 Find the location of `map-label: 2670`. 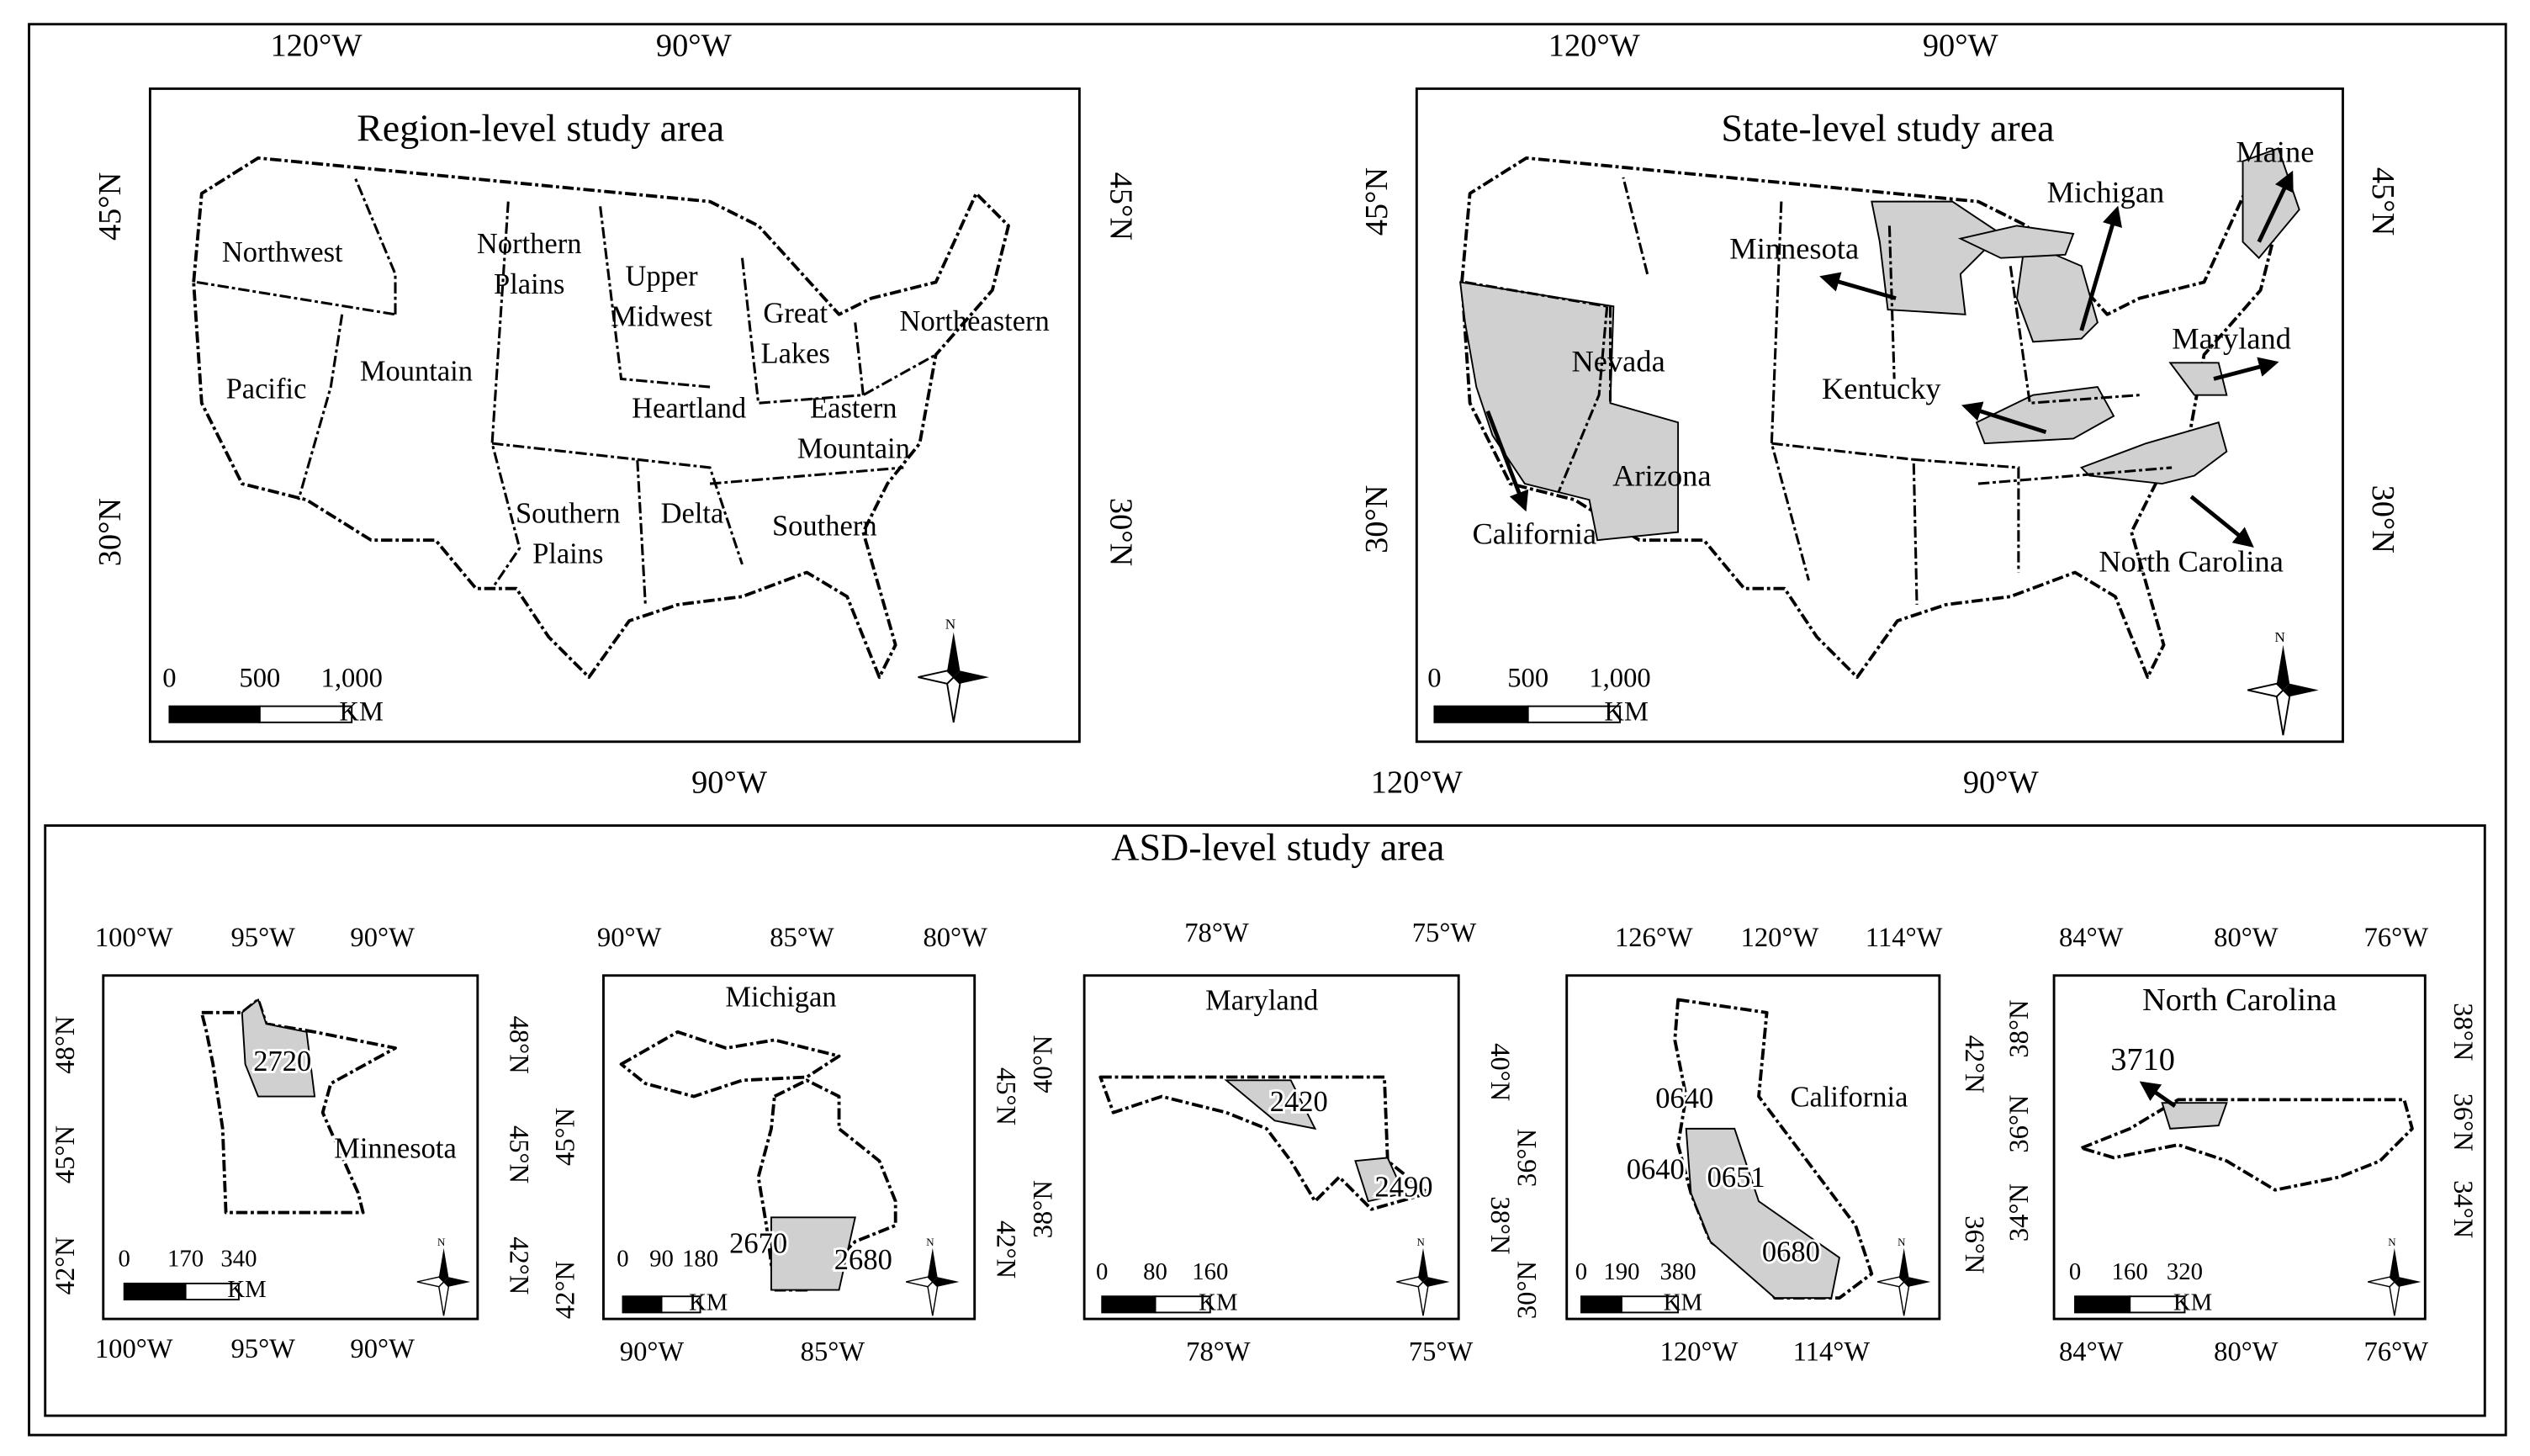

map-label: 2670 is located at coordinates (758, 1244).